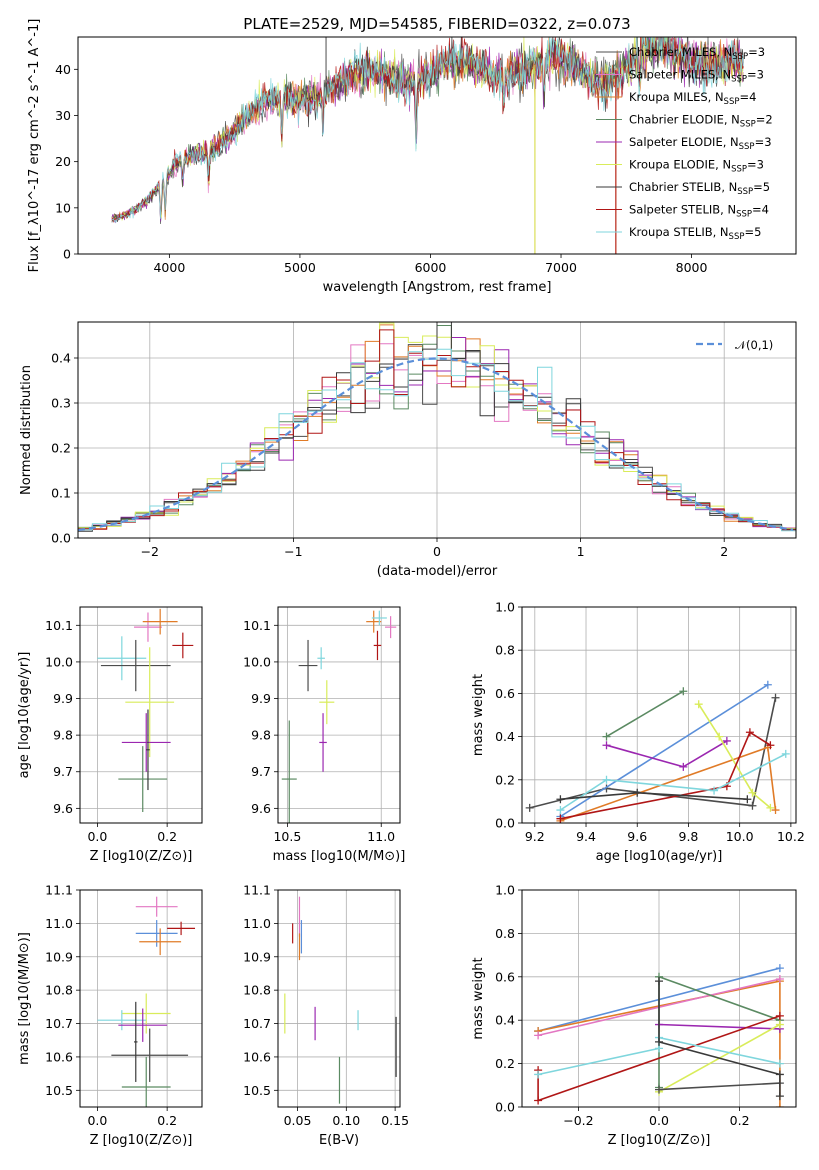 The image size is (819, 1170). I want to click on x-tick-label: 0.15, so click(395, 1120).